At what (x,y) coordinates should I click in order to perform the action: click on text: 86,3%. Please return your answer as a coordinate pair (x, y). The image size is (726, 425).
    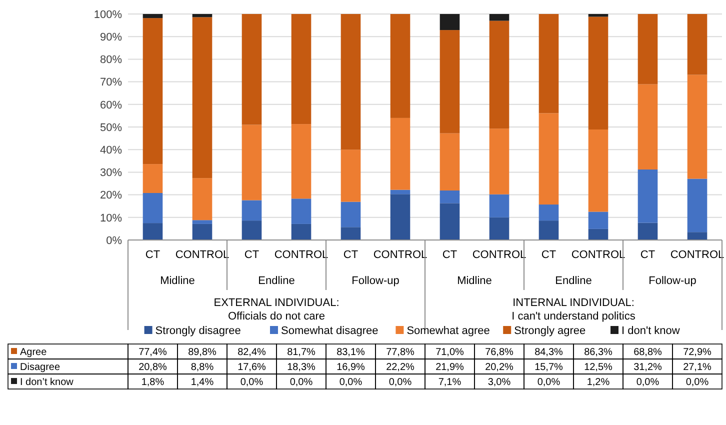
    Looking at the image, I should click on (598, 352).